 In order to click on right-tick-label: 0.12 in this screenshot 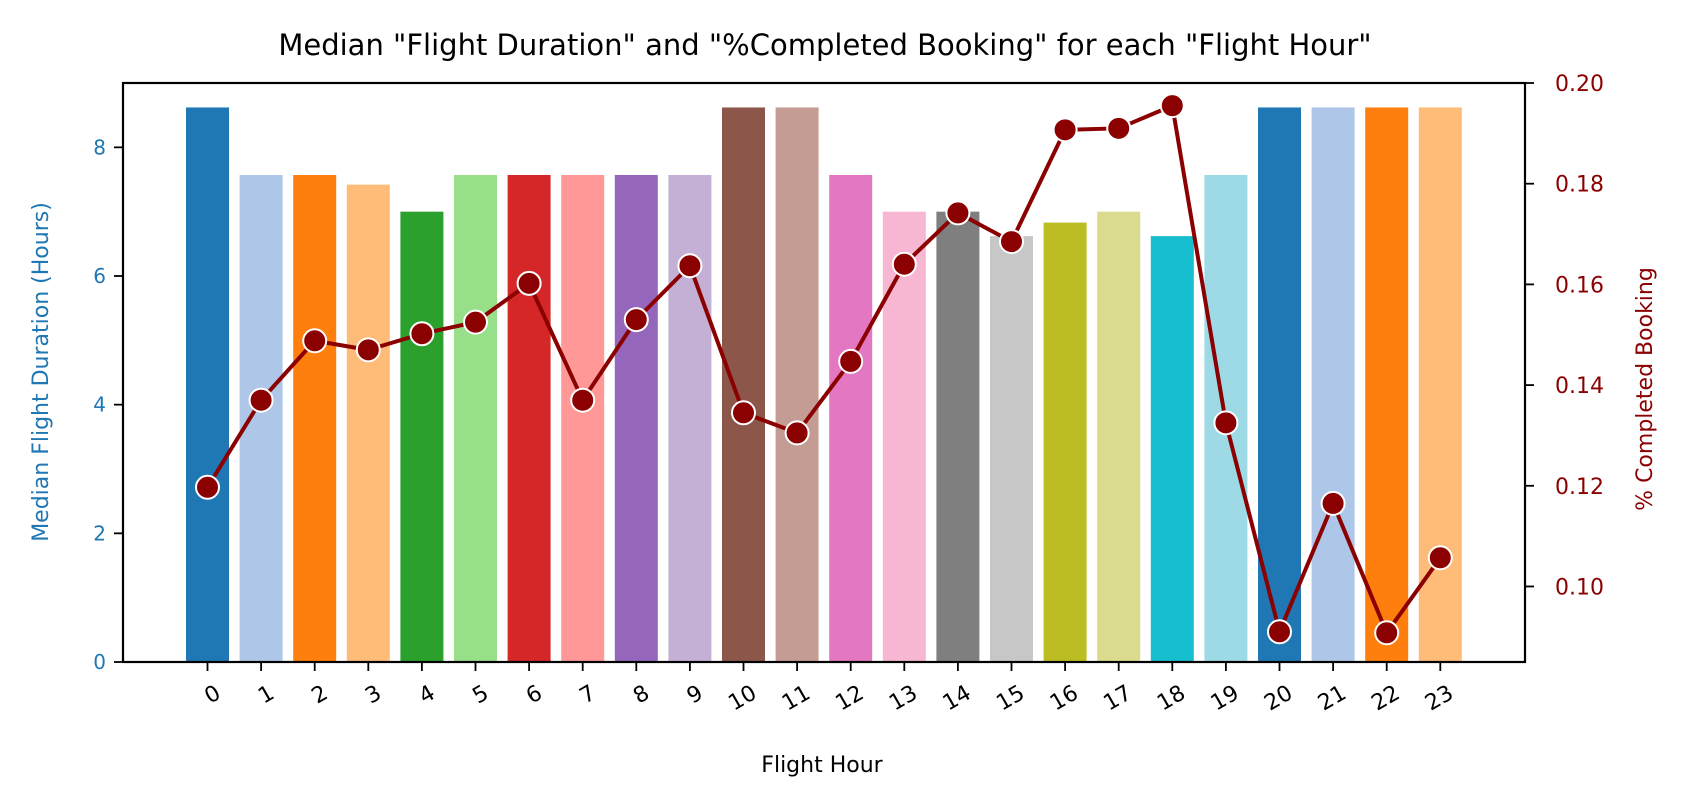, I will do `click(1579, 487)`.